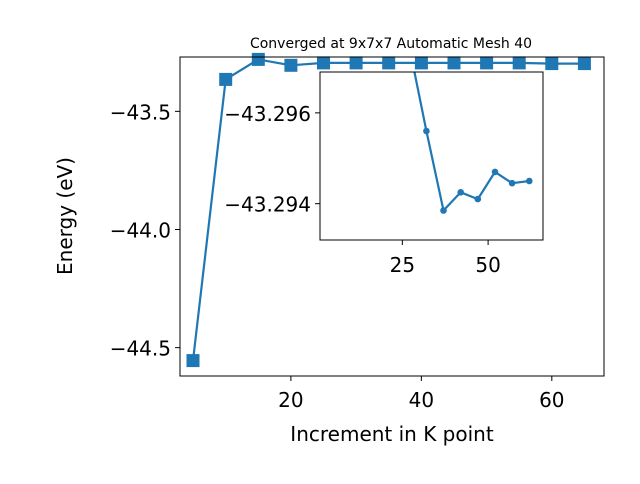 Image resolution: width=640 pixels, height=484 pixels. I want to click on y-axis-label: Energy (eV), so click(65, 216).